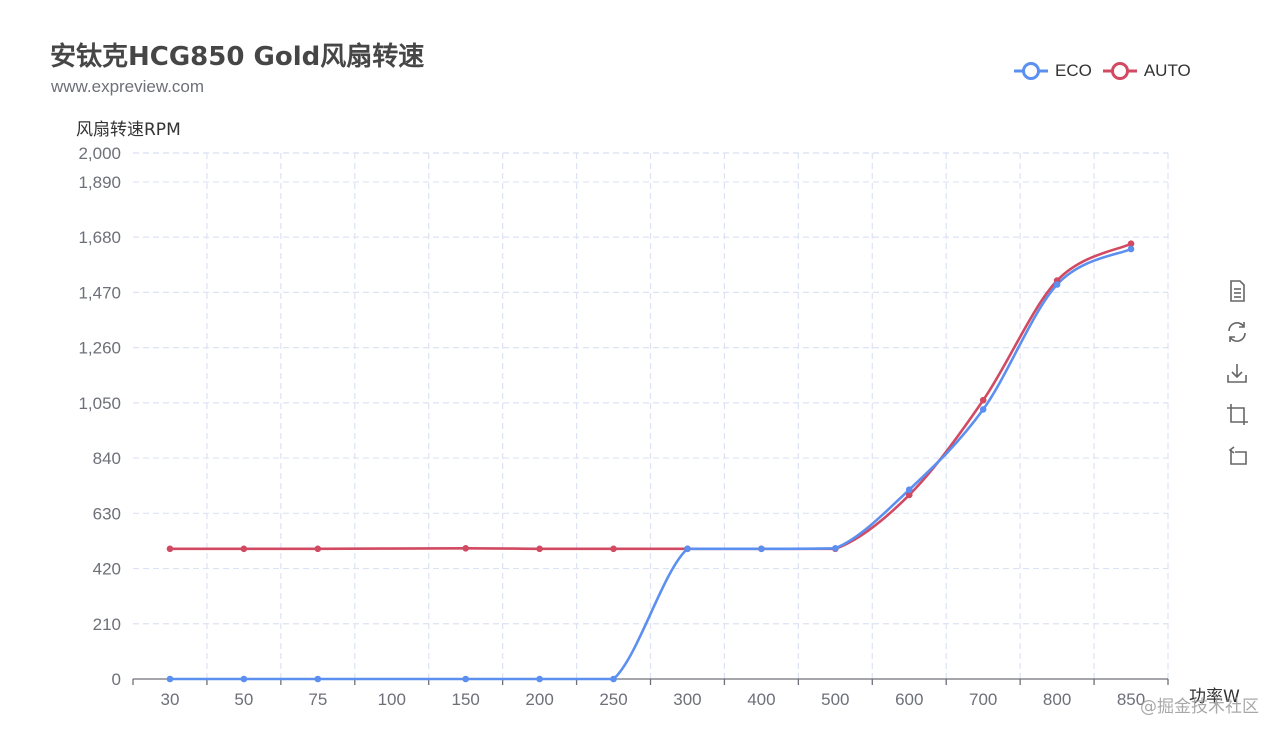  Describe the element at coordinates (107, 569) in the screenshot. I see `y-tick-label: 420` at that location.